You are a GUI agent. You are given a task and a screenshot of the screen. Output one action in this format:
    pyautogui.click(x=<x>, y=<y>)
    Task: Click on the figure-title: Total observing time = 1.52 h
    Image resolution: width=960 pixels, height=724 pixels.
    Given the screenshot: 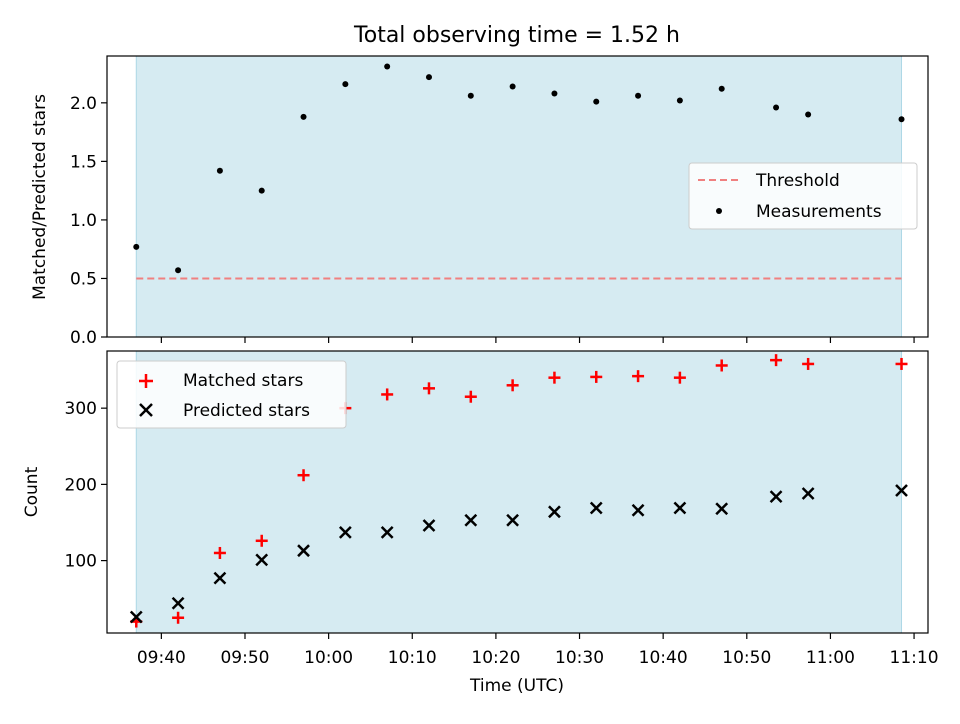 What is the action you would take?
    pyautogui.click(x=516, y=35)
    